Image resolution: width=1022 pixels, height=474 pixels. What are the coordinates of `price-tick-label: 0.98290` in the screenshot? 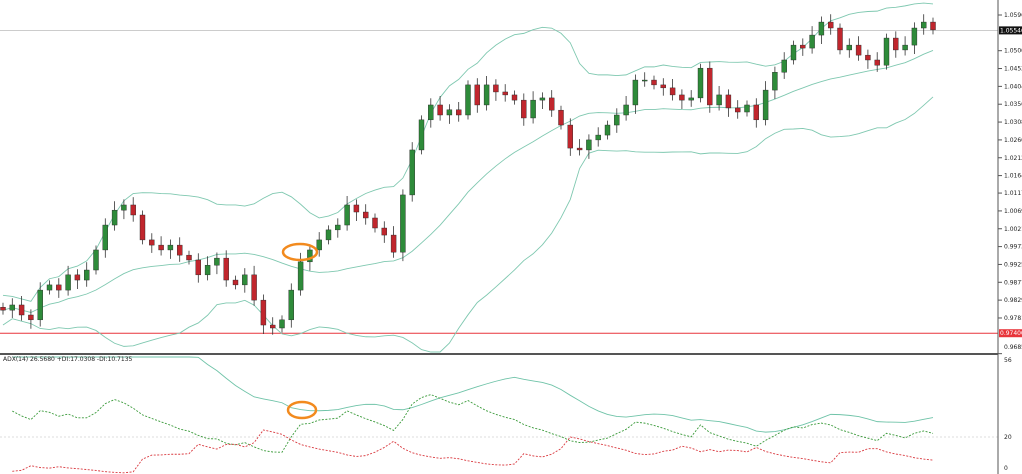 It's located at (1013, 300).